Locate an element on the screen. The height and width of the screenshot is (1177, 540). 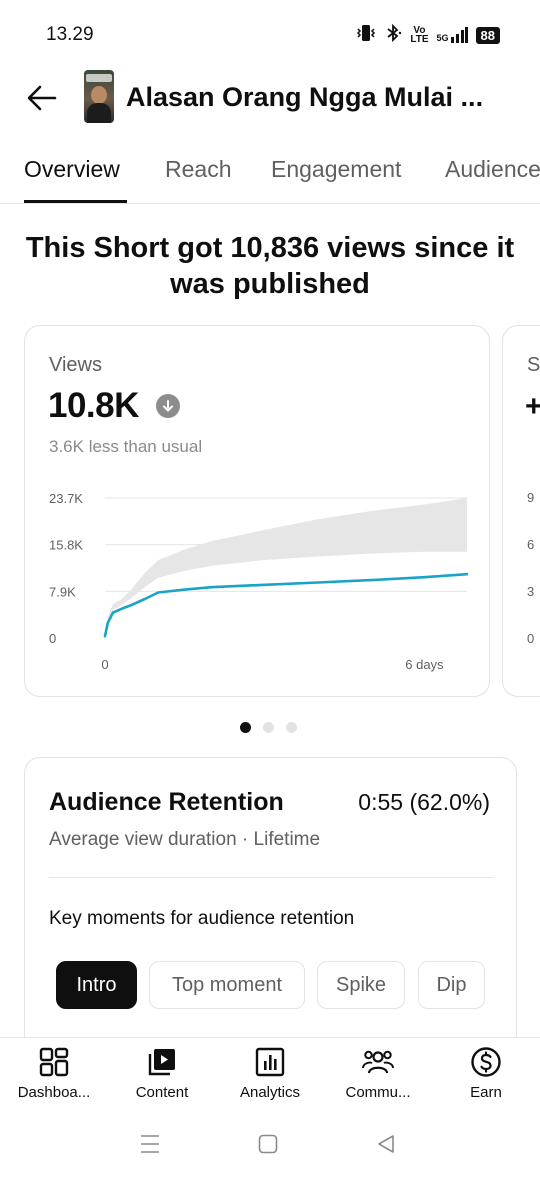
retention-value: 0:55 (62.0%) is located at coordinates (424, 802).